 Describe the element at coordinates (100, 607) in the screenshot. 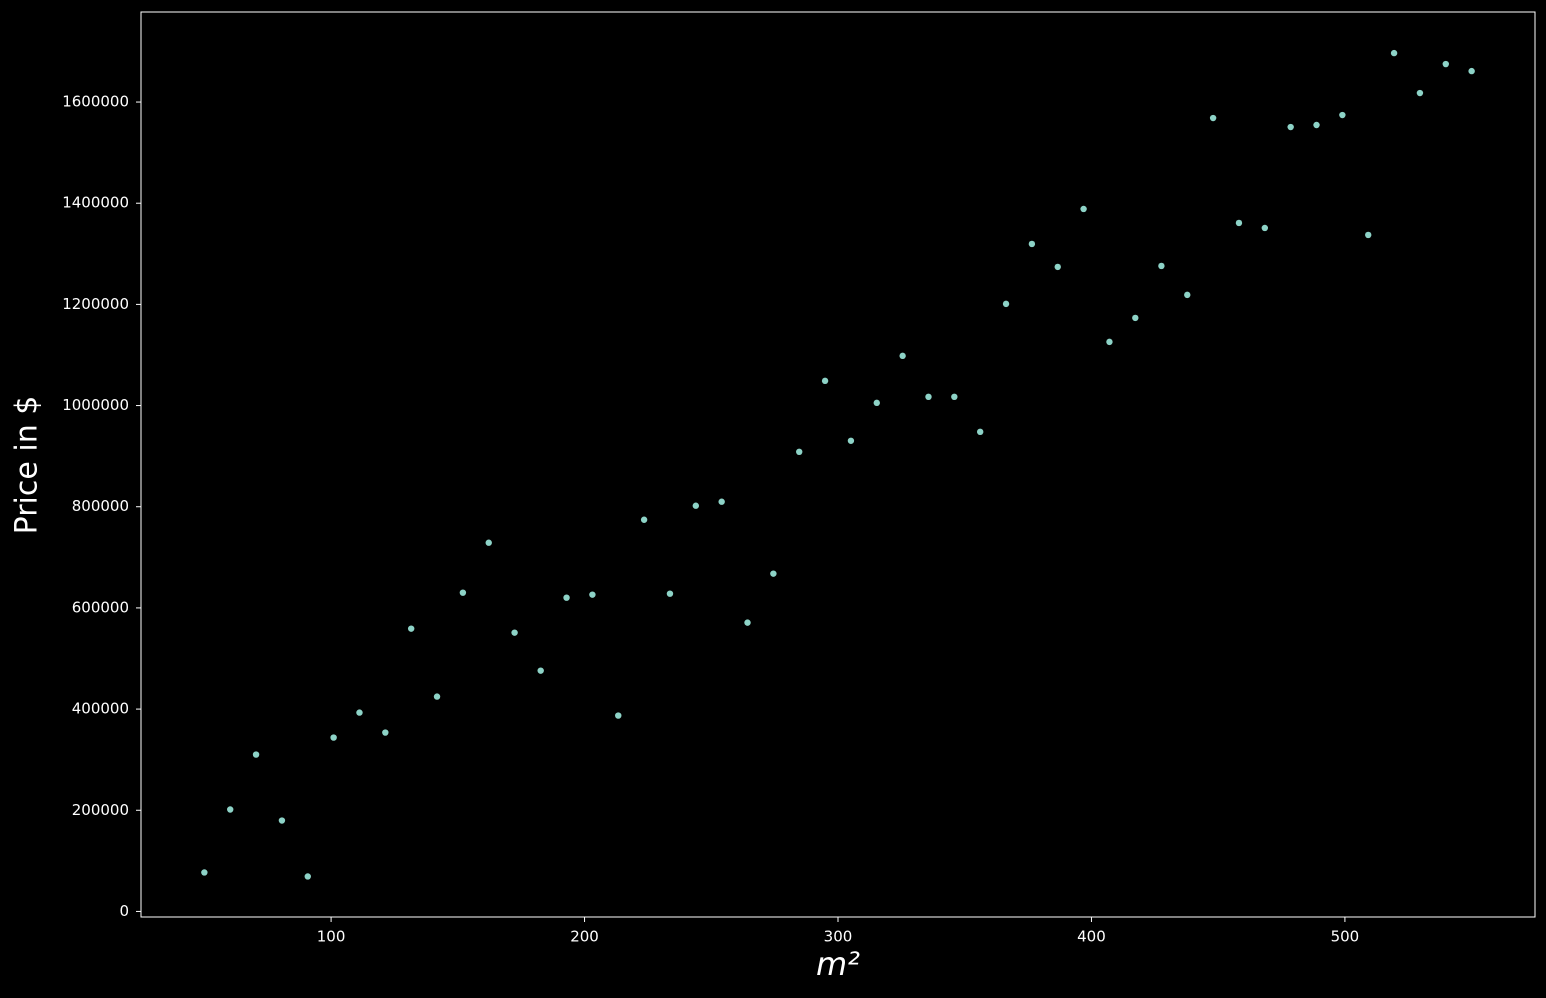

I see `y-tick-label: 600000` at that location.